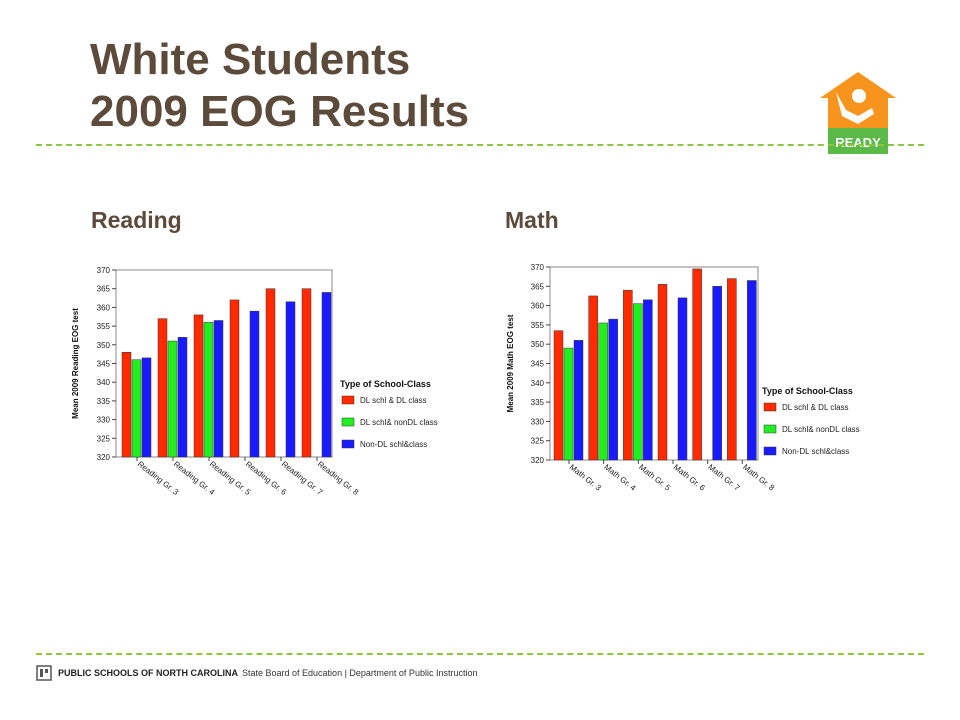  I want to click on math-label: Math, so click(532, 220).